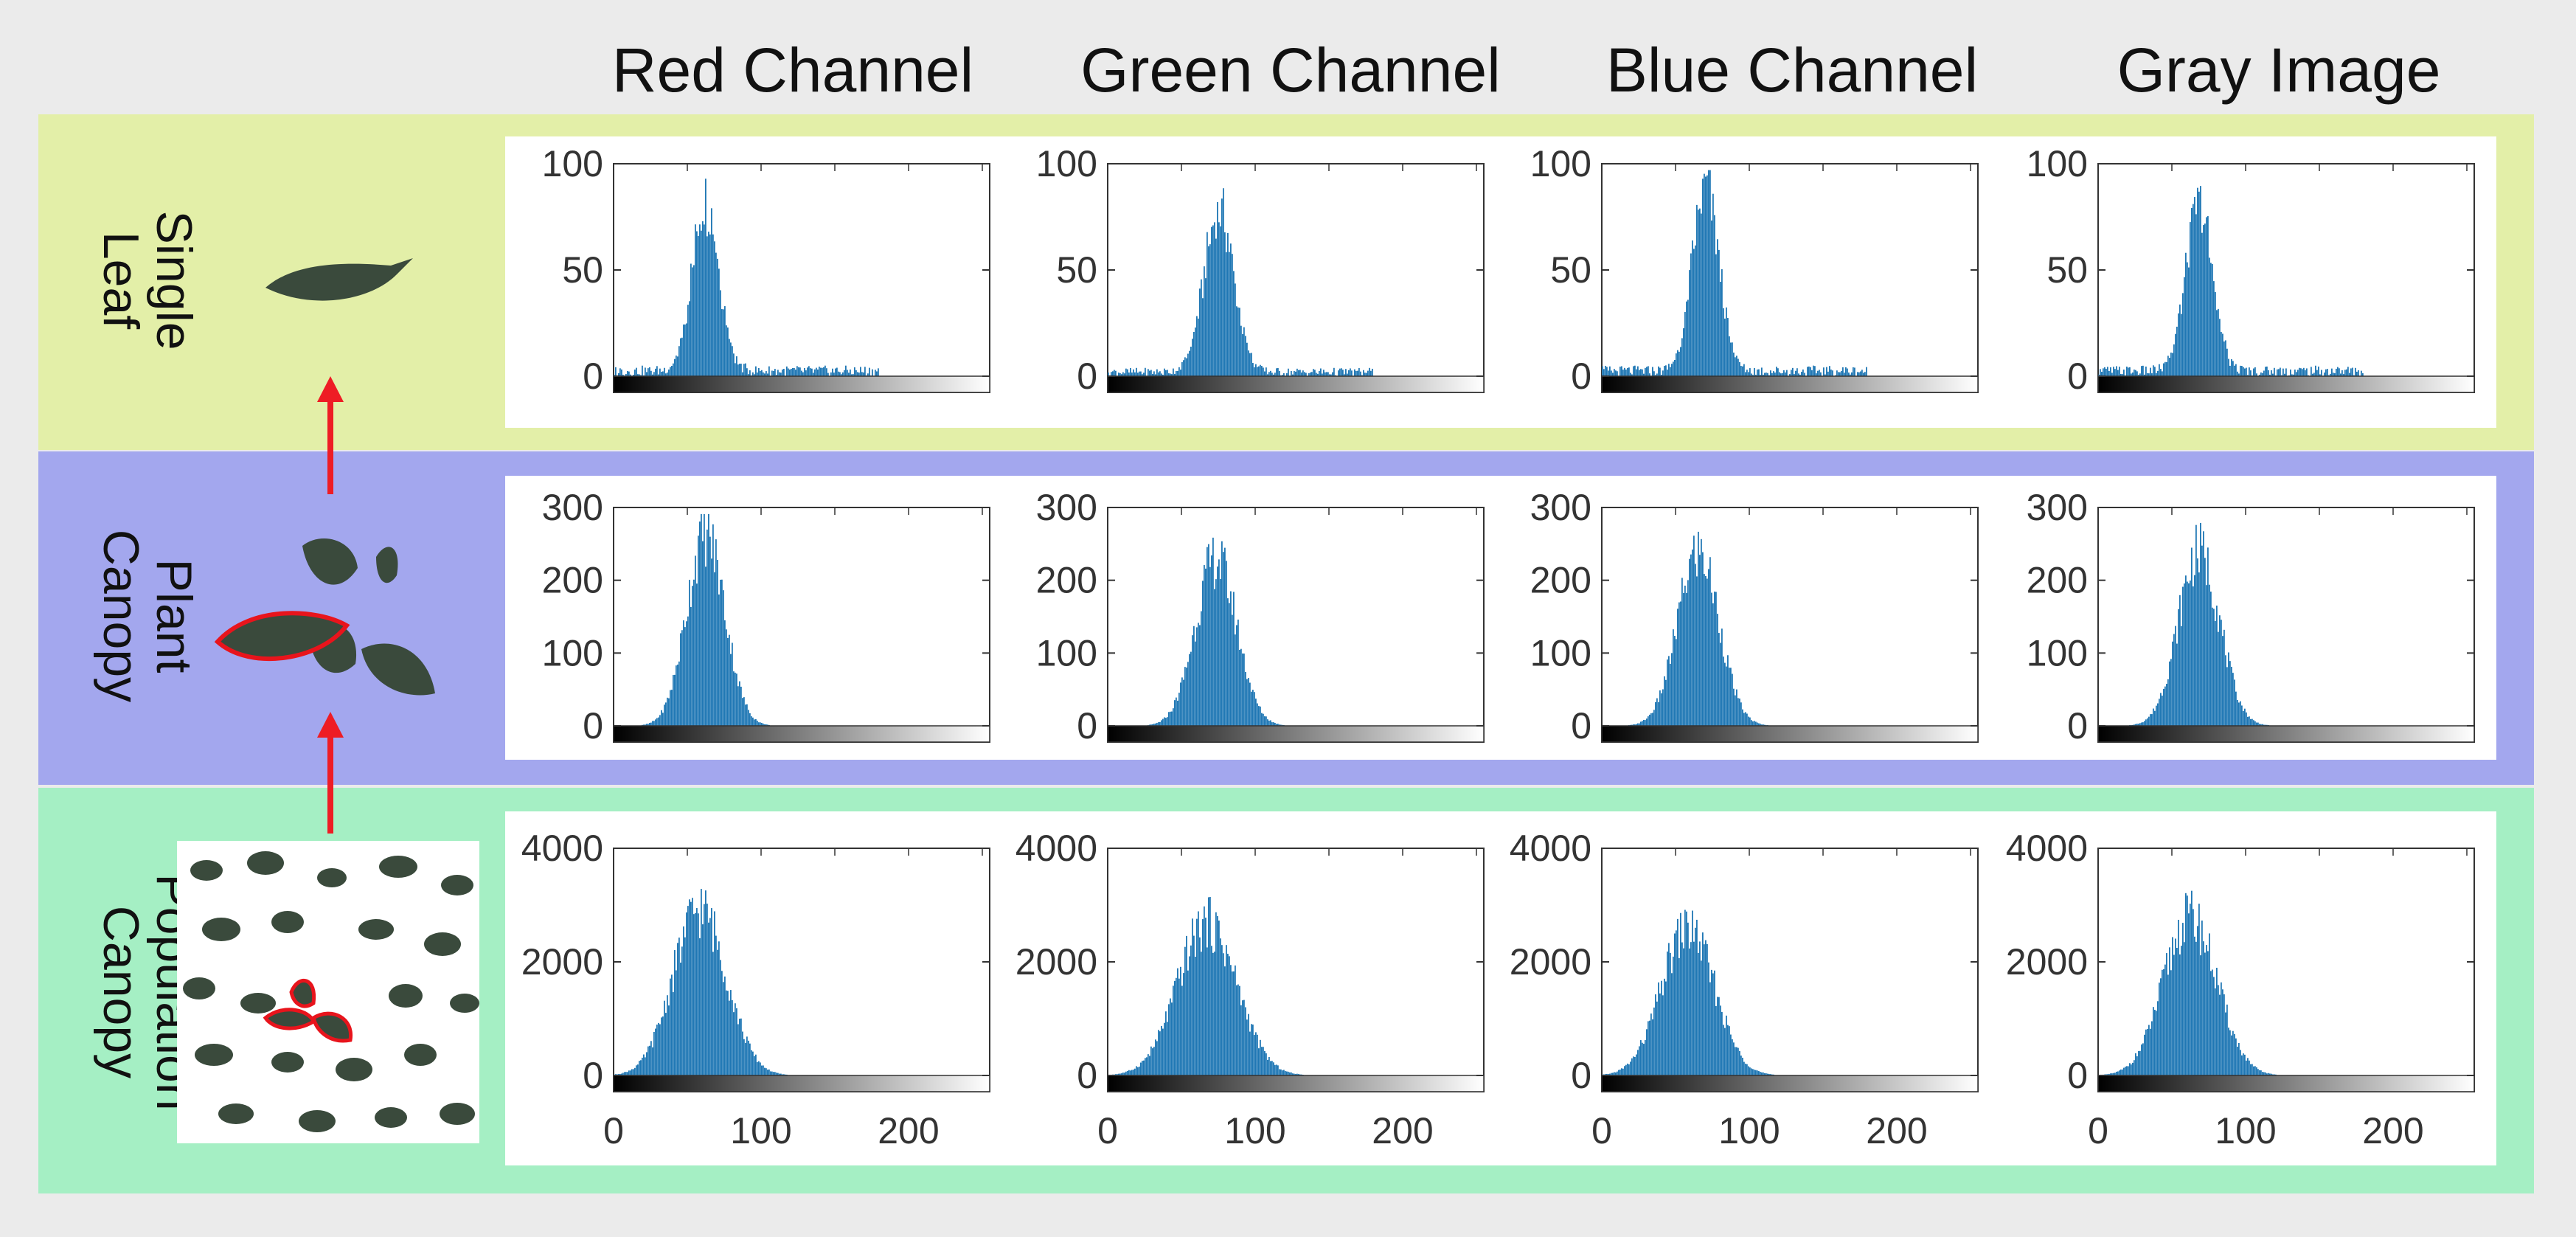  Describe the element at coordinates (282, 636) in the screenshot. I see `plant-leaf-outline` at that location.